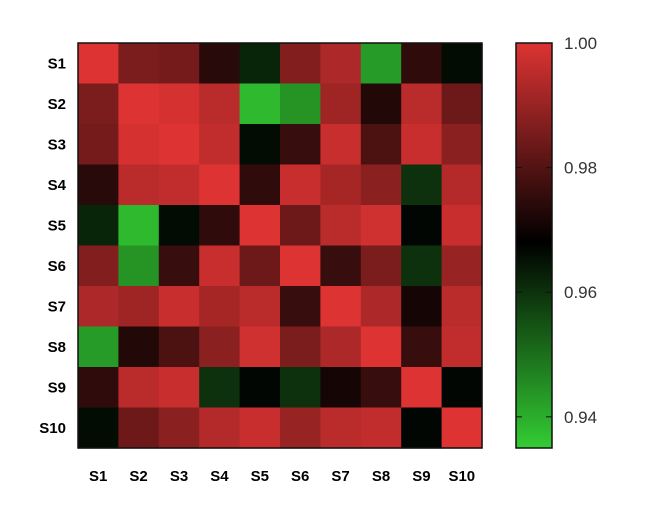 The height and width of the screenshot is (515, 665). Describe the element at coordinates (52, 246) in the screenshot. I see `row-labels: S1 S2 S3 S4 S5 S6 S7 S8 S9 S10` at that location.